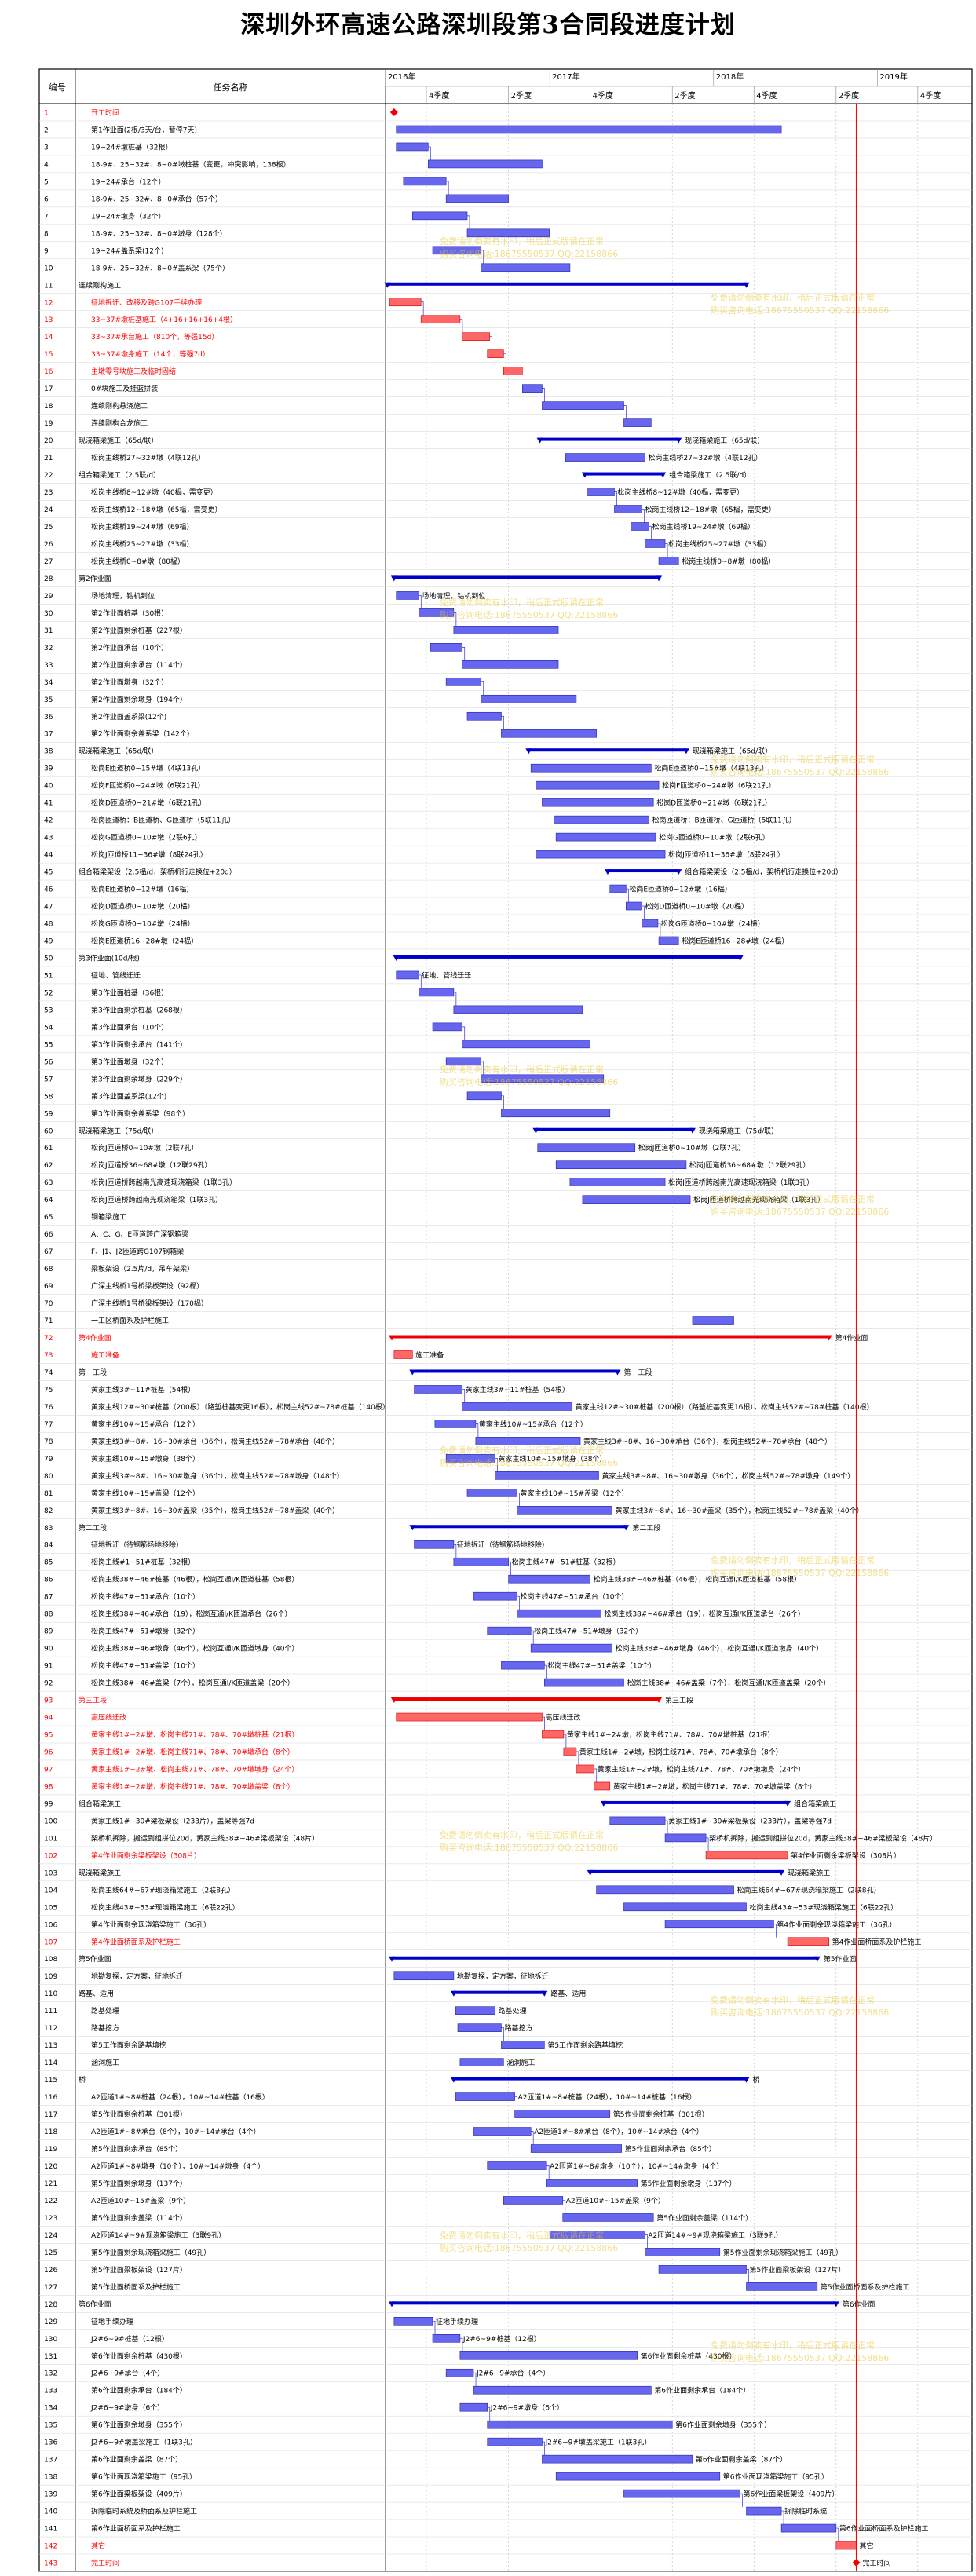  Describe the element at coordinates (775, 2477) in the screenshot. I see `bar-label: 第6作业面现浇箱梁施工（95孔）` at that location.